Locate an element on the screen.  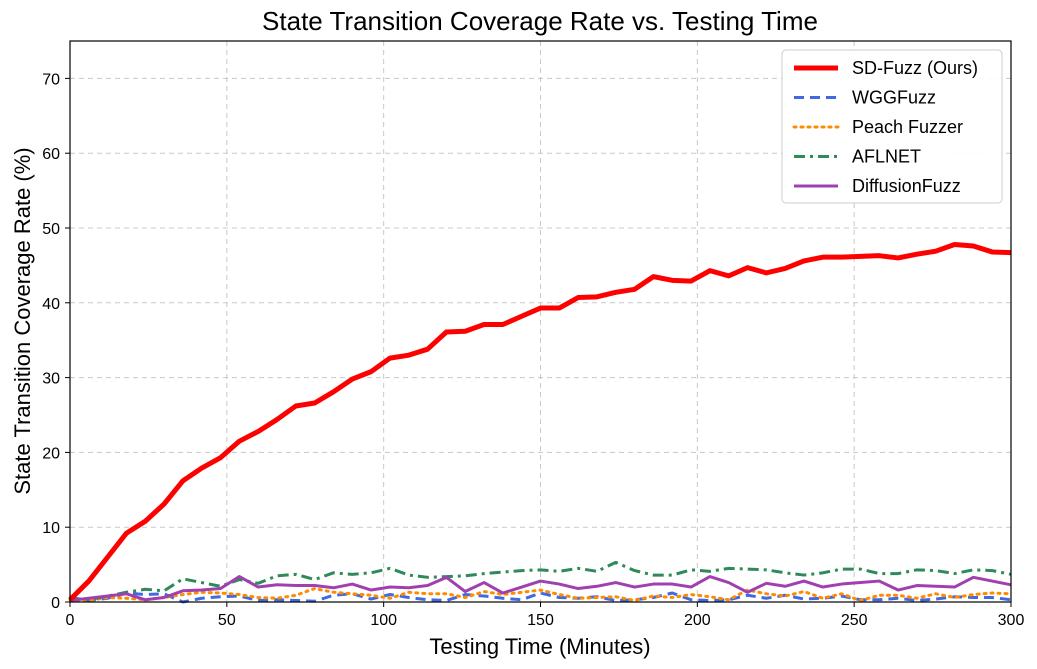
y-axis-label: State Transition Coverage Rate (%) is located at coordinates (22, 320).